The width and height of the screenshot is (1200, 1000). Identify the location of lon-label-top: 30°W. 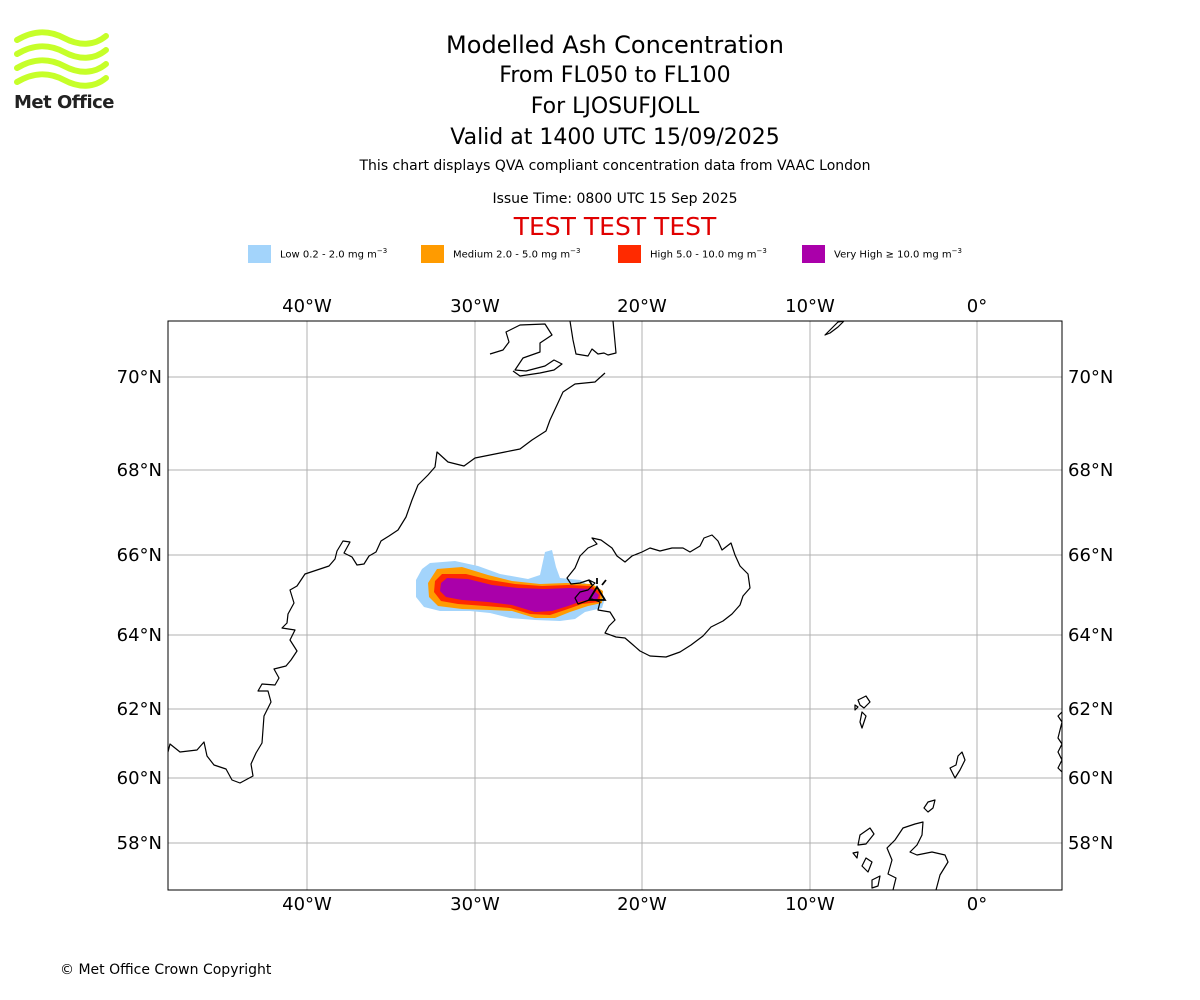
(475, 306).